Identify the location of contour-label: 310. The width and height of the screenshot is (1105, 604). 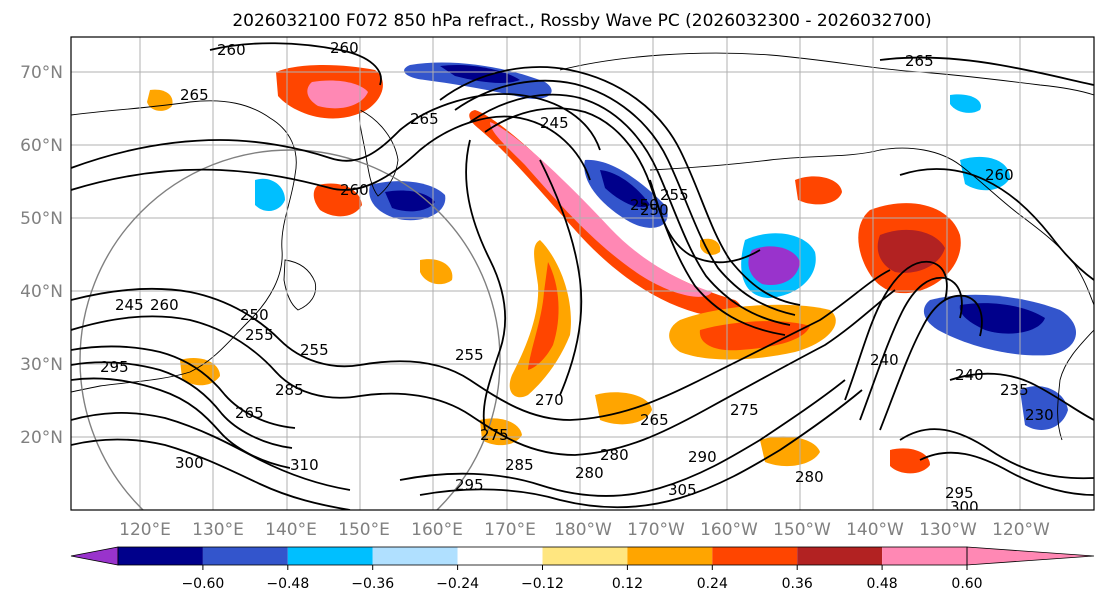
(304, 465).